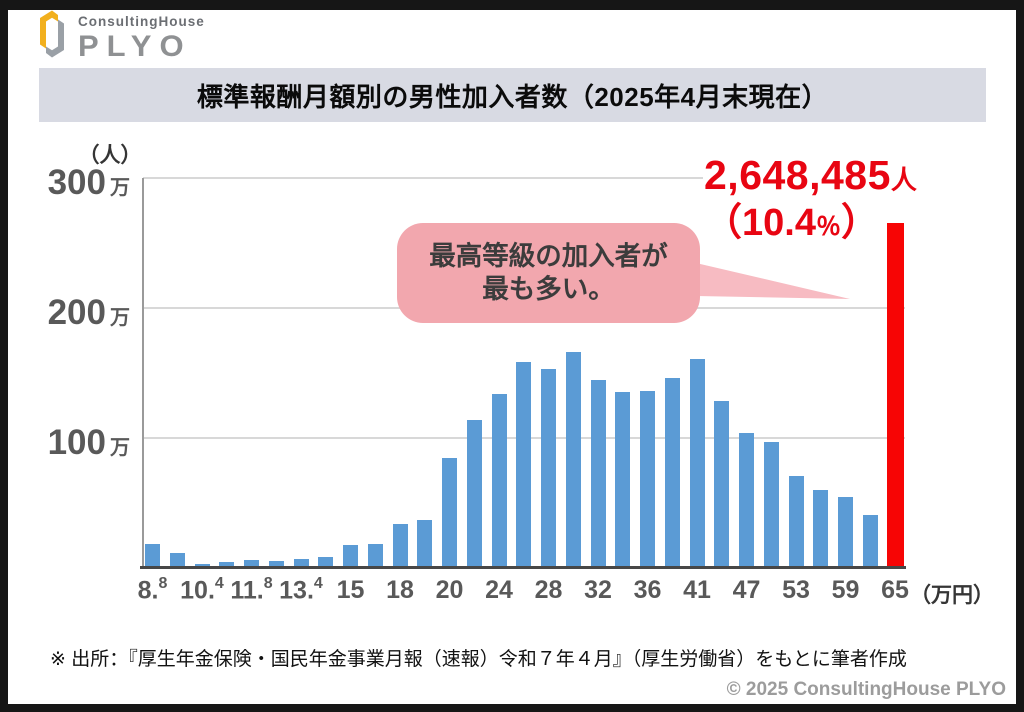  I want to click on y-tick-300万: 300 万, so click(88, 182).